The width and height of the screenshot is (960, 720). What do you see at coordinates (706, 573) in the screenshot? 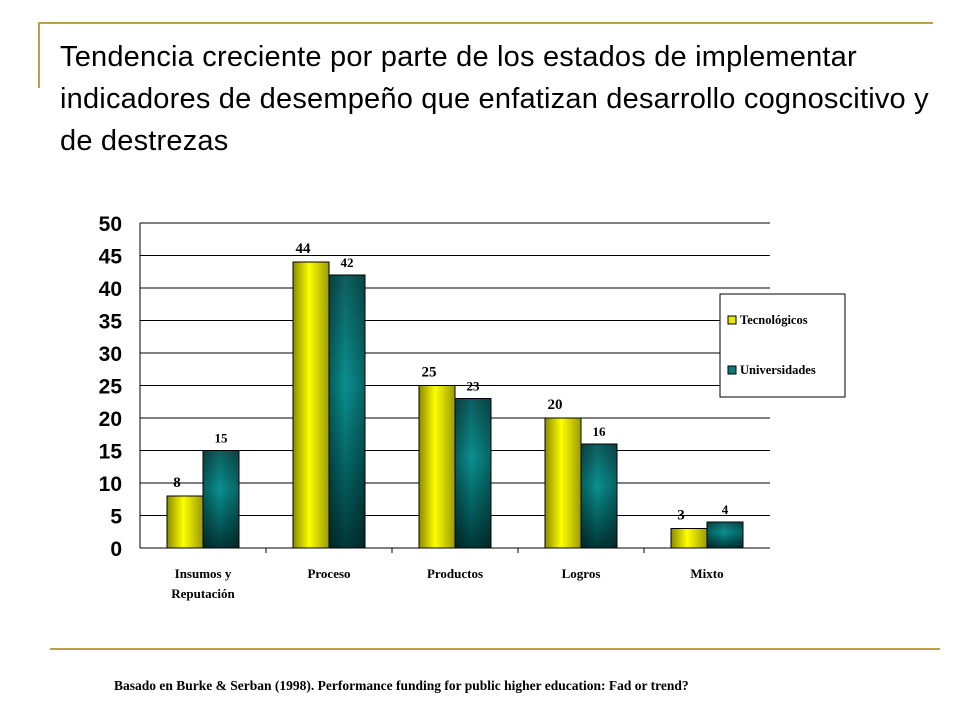
I see `x-category-label: Mixto` at bounding box center [706, 573].